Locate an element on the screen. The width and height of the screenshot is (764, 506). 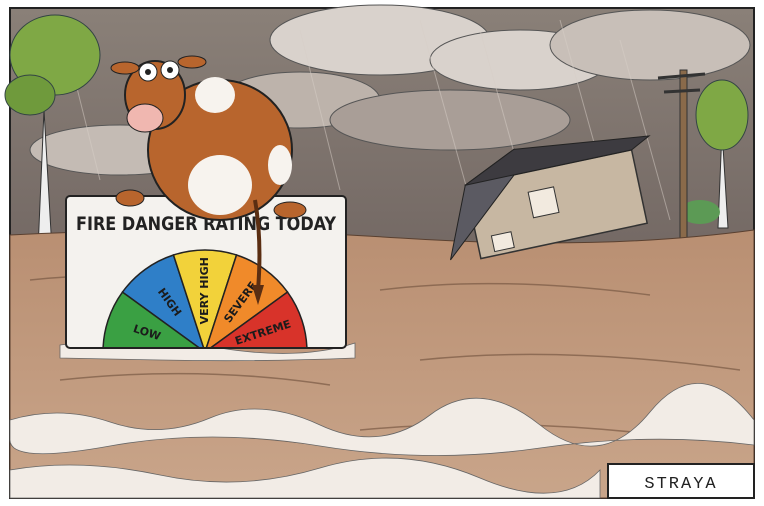
tree-right is located at coordinates (714, 154).